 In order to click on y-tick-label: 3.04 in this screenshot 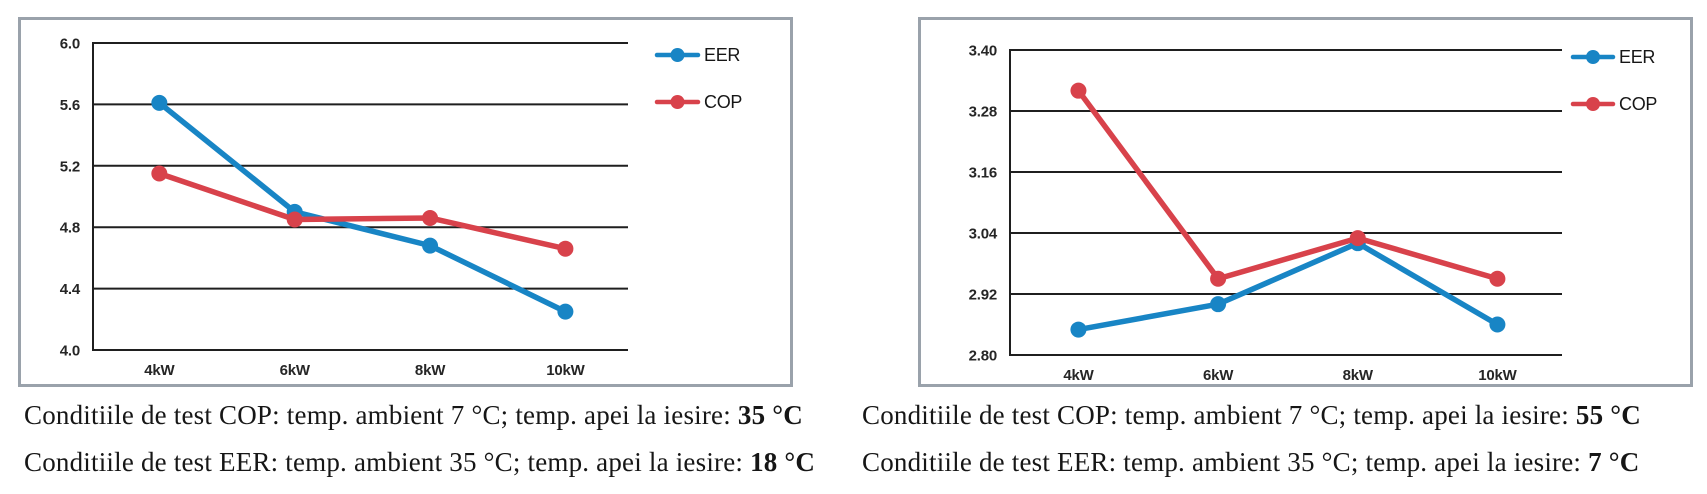, I will do `click(983, 234)`.